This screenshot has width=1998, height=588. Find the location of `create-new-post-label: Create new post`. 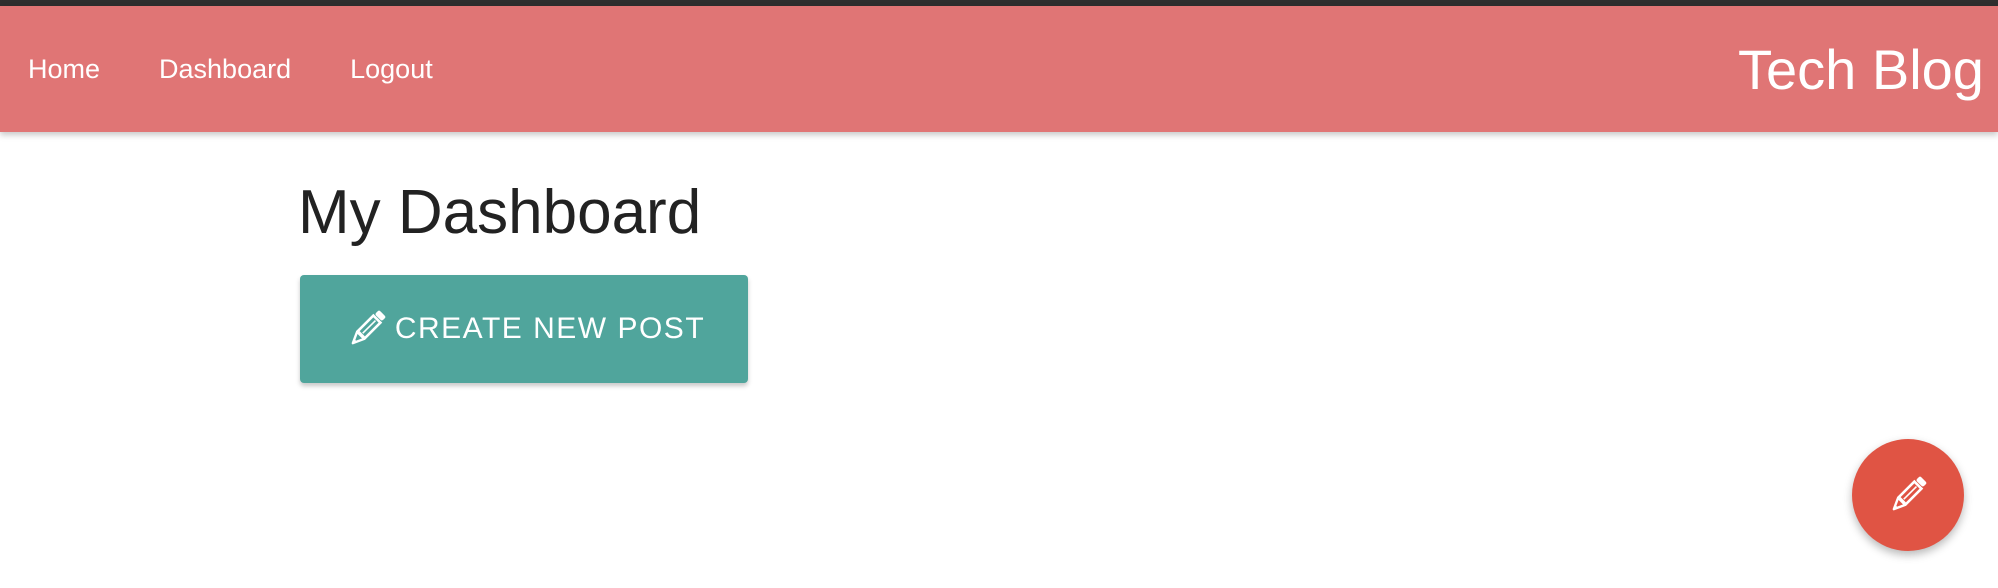

create-new-post-label: Create new post is located at coordinates (550, 328).